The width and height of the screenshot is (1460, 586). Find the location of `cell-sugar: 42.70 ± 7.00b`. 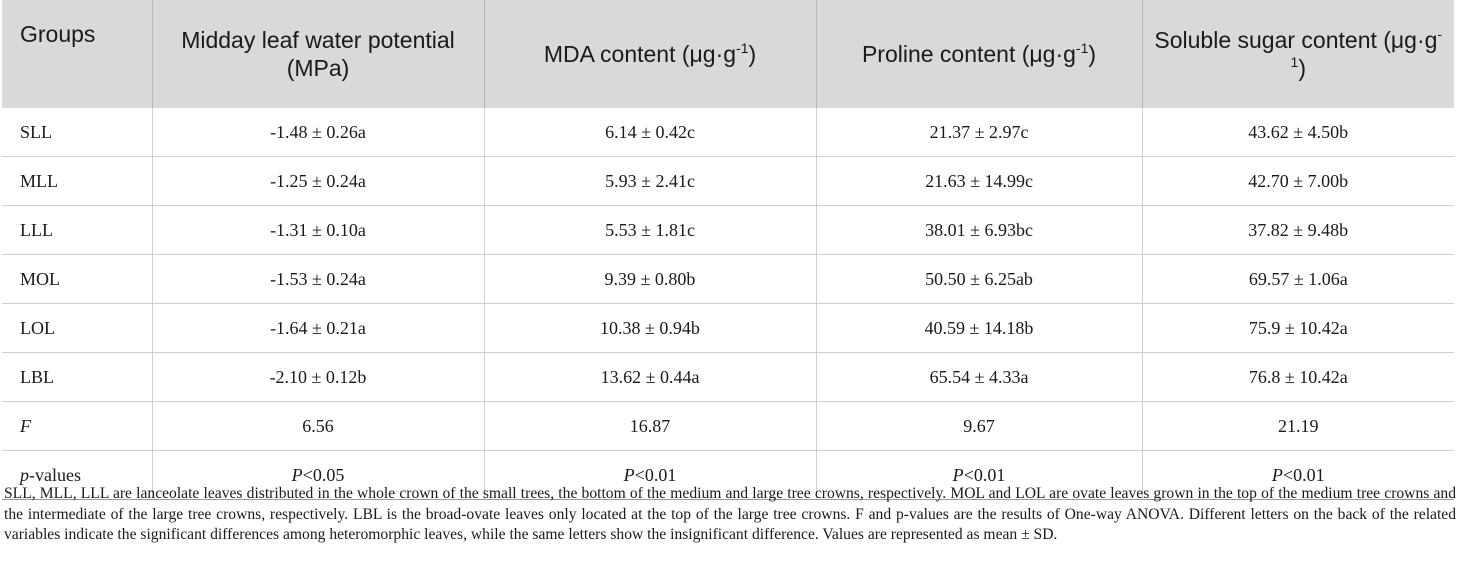

cell-sugar: 42.70 ± 7.00b is located at coordinates (1297, 181).